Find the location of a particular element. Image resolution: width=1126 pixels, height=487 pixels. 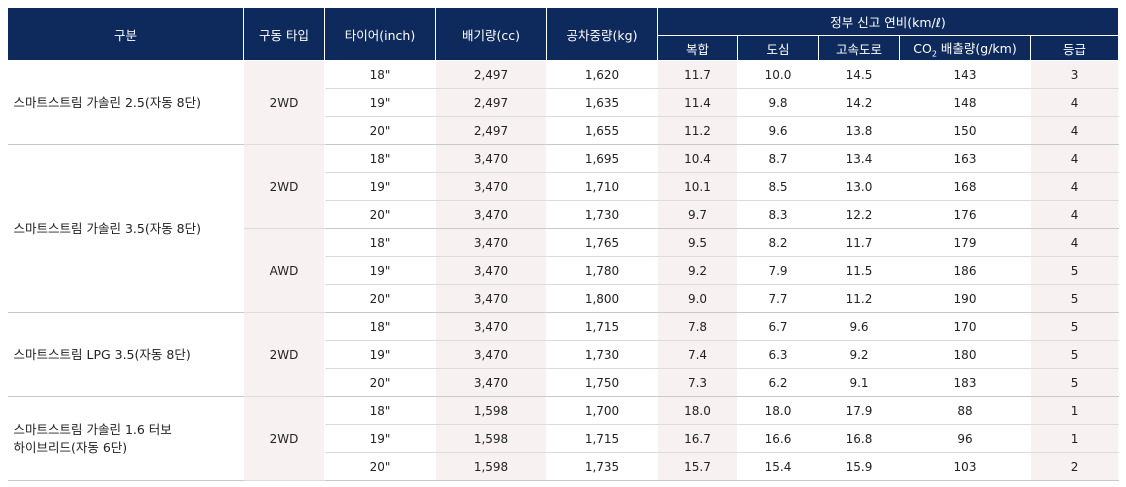

table-row: 20" 3,470 1,730 9.7 8.3 12.2 176 4 is located at coordinates (564, 214).